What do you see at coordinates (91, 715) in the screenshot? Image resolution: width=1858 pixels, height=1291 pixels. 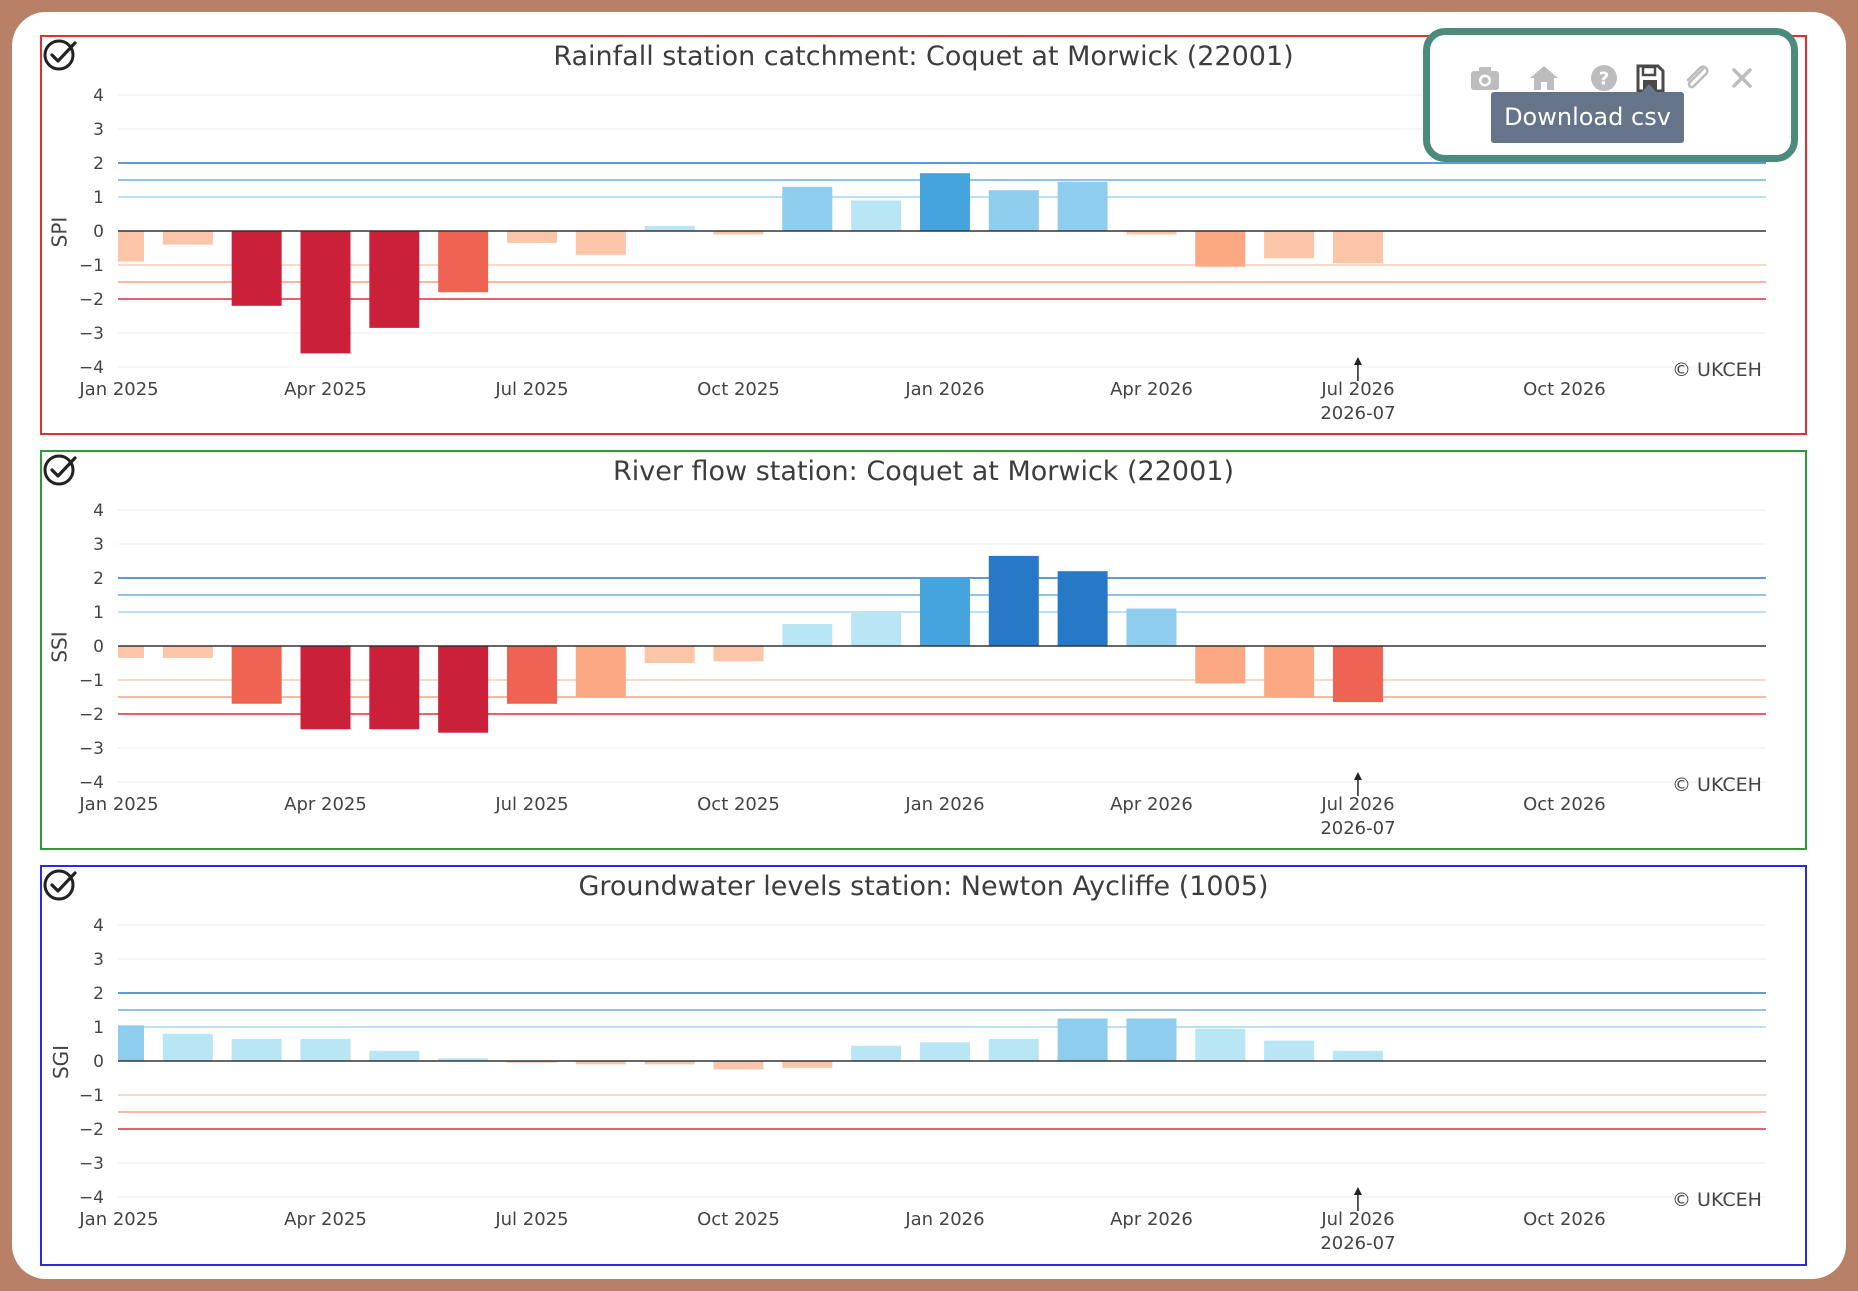 I see `y-tick-label: −2` at bounding box center [91, 715].